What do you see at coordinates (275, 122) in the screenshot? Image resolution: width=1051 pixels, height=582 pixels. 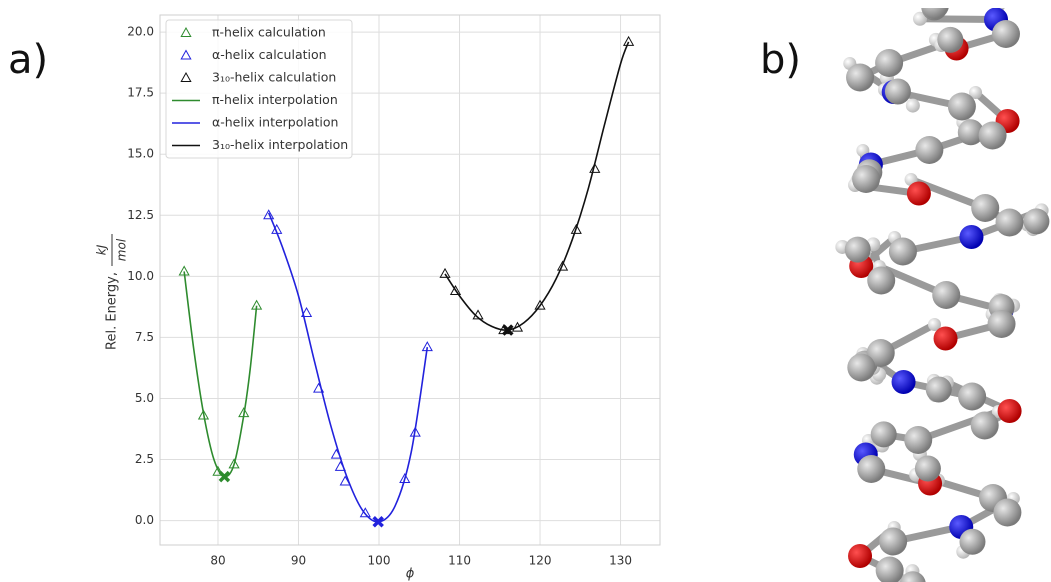 I see `legend-label: α-helix interpolation` at bounding box center [275, 122].